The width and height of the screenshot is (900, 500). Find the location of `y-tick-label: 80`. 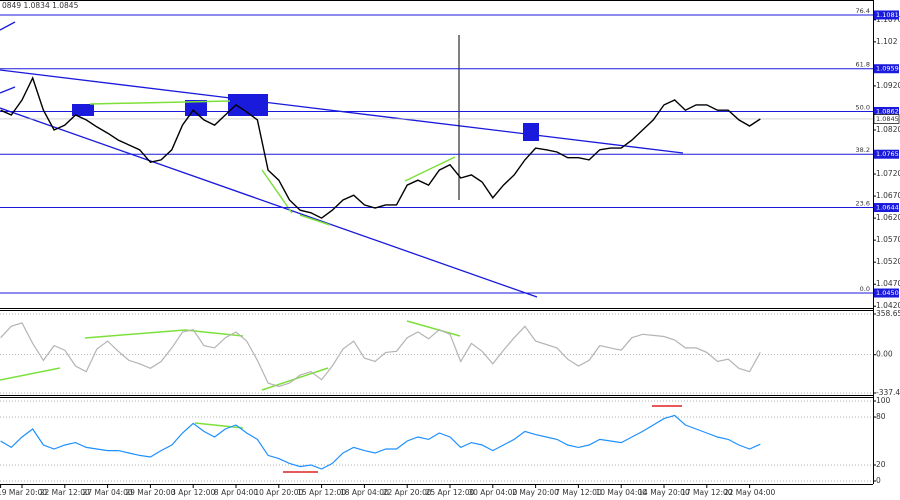

y-tick-label: 80 is located at coordinates (881, 416).